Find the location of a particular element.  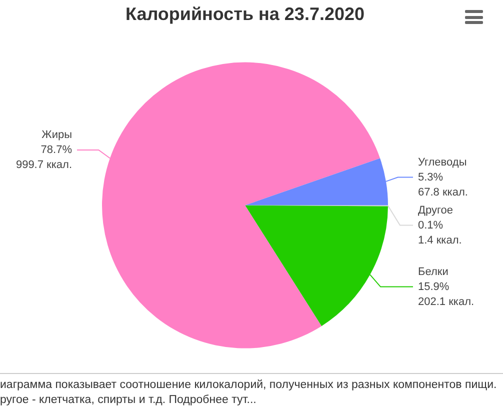

text: иаграмма показывает соотношение килокалорий, полученных из разных компонентов пищи. is located at coordinates (249, 385).